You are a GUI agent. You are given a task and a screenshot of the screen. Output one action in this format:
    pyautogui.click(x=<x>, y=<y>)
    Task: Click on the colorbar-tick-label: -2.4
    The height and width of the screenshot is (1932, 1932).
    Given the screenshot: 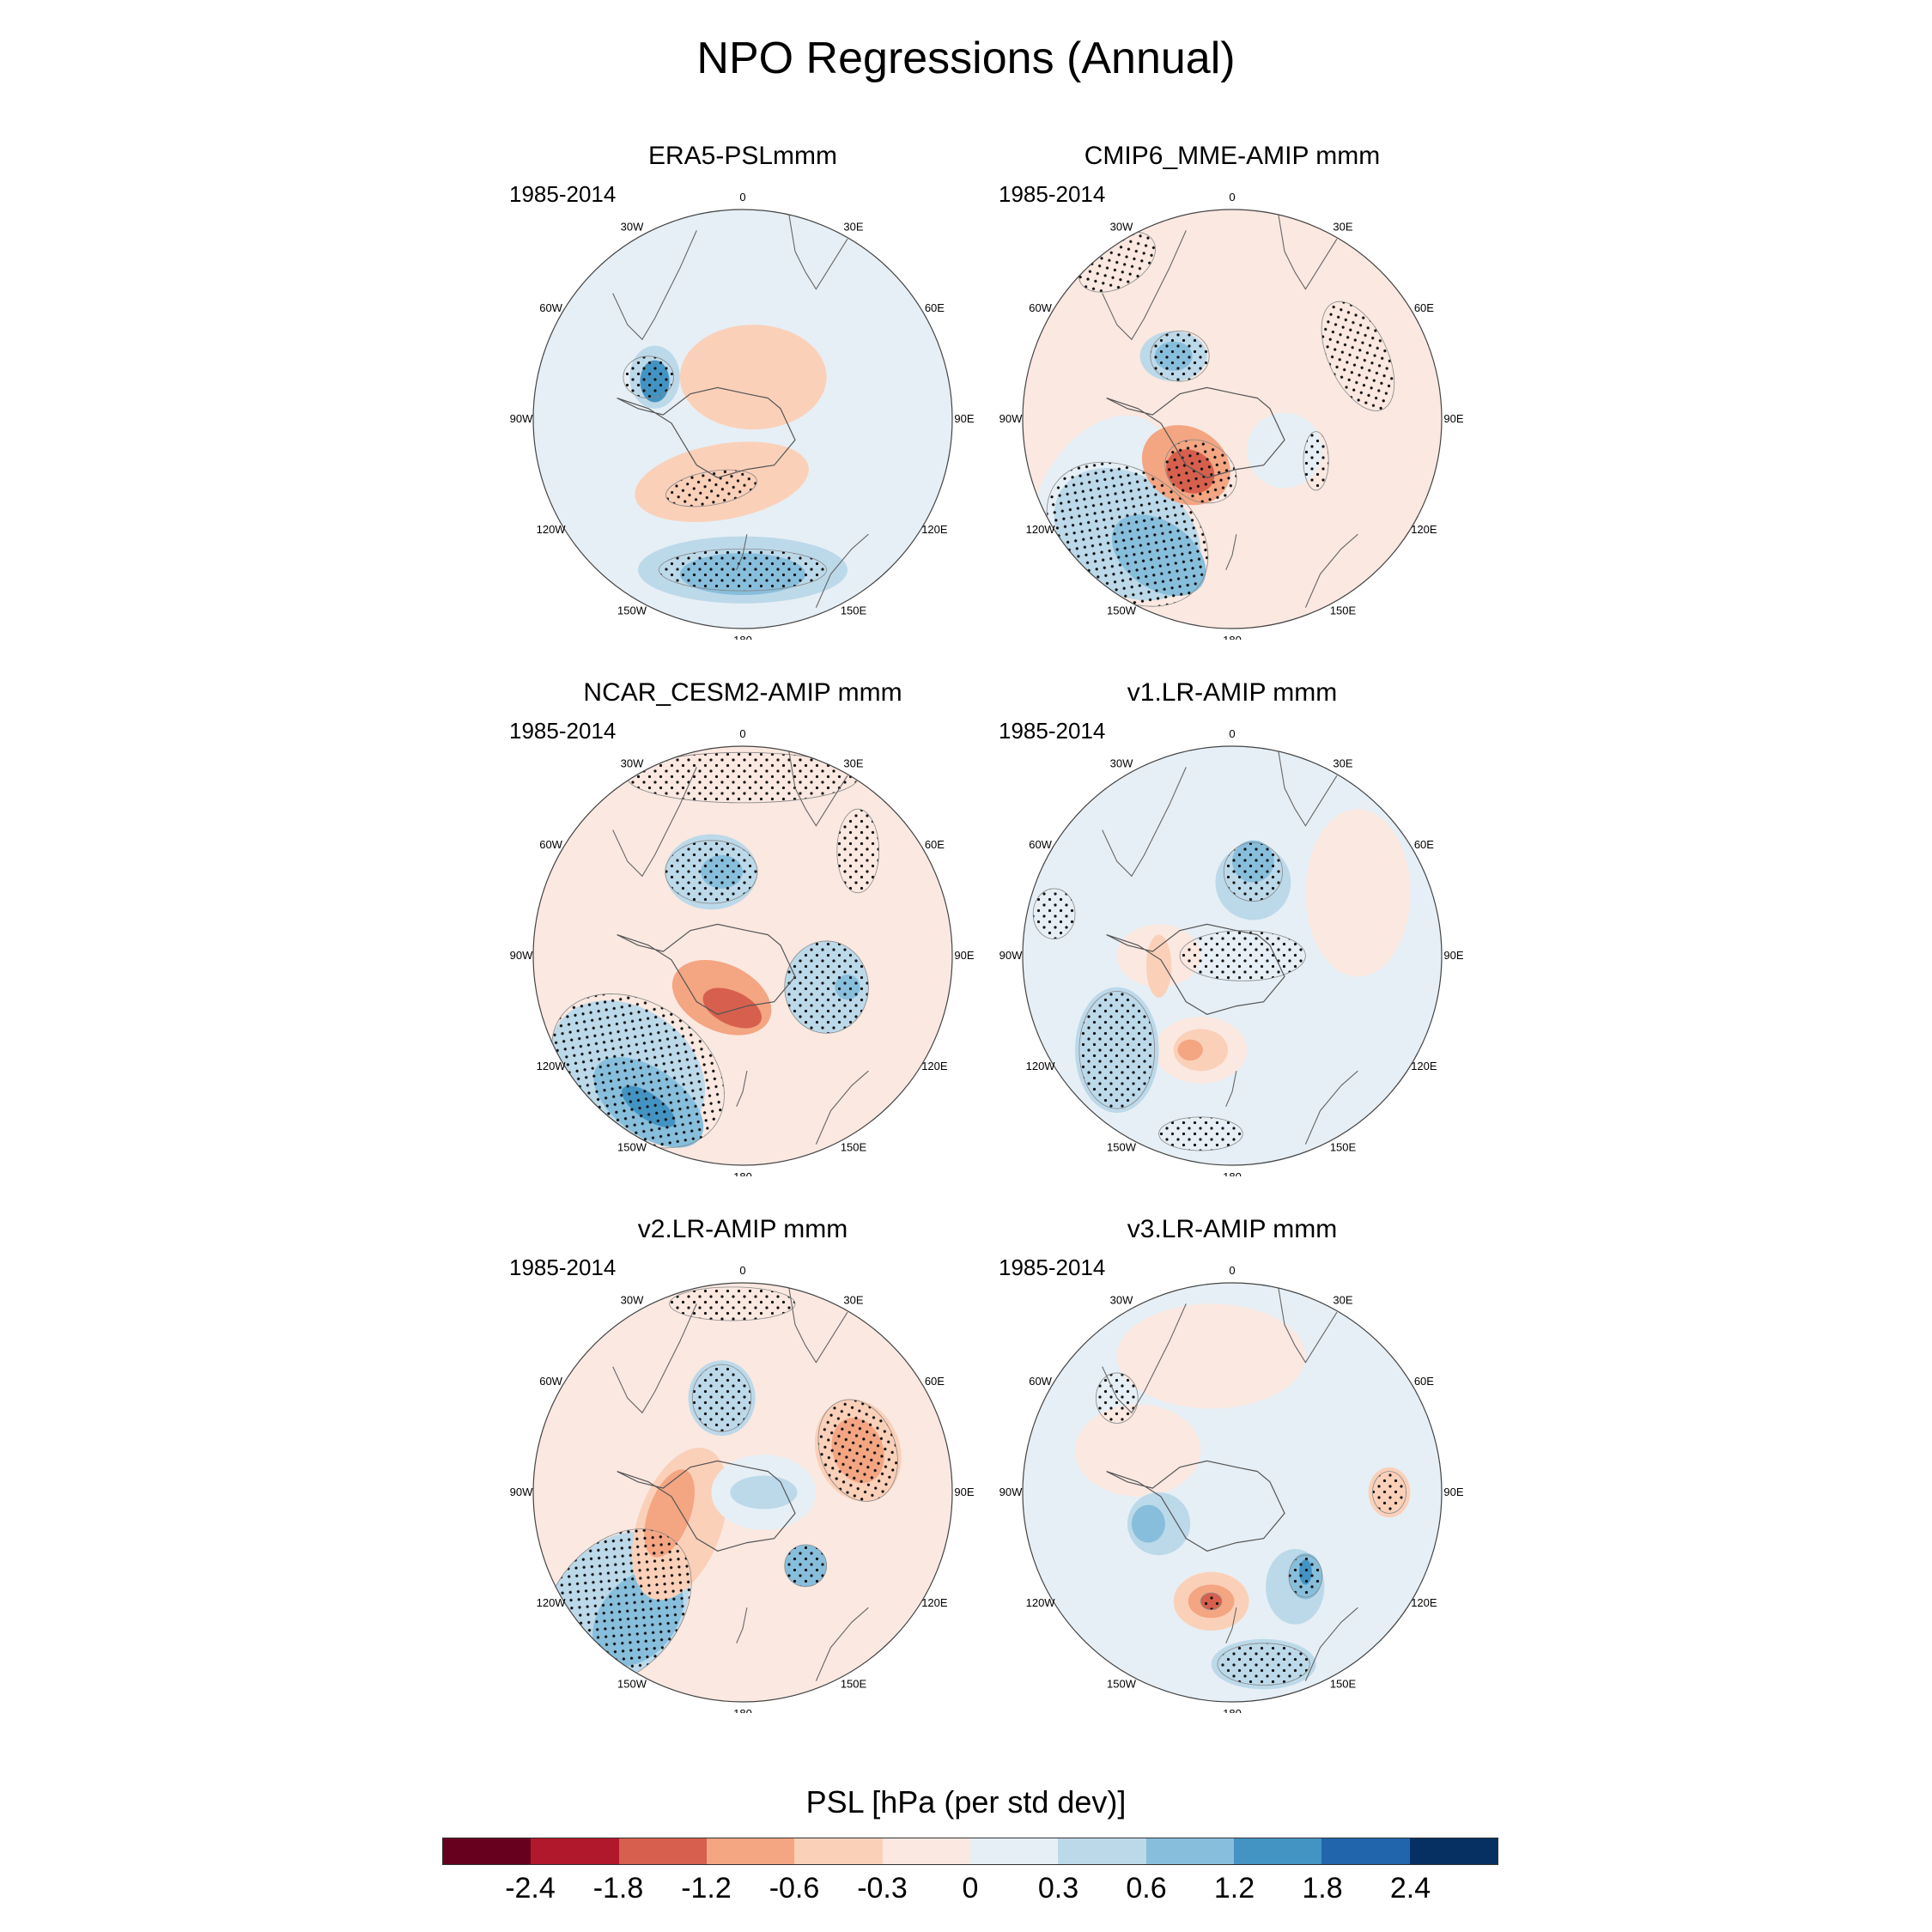 What is the action you would take?
    pyautogui.click(x=530, y=1888)
    